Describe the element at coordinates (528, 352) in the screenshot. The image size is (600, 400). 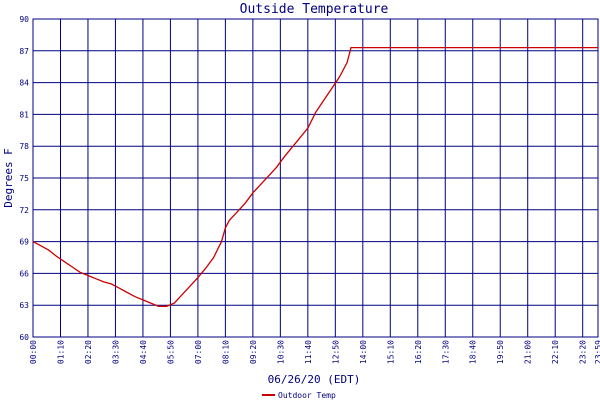
I see `x-tick-label: 21:00` at that location.